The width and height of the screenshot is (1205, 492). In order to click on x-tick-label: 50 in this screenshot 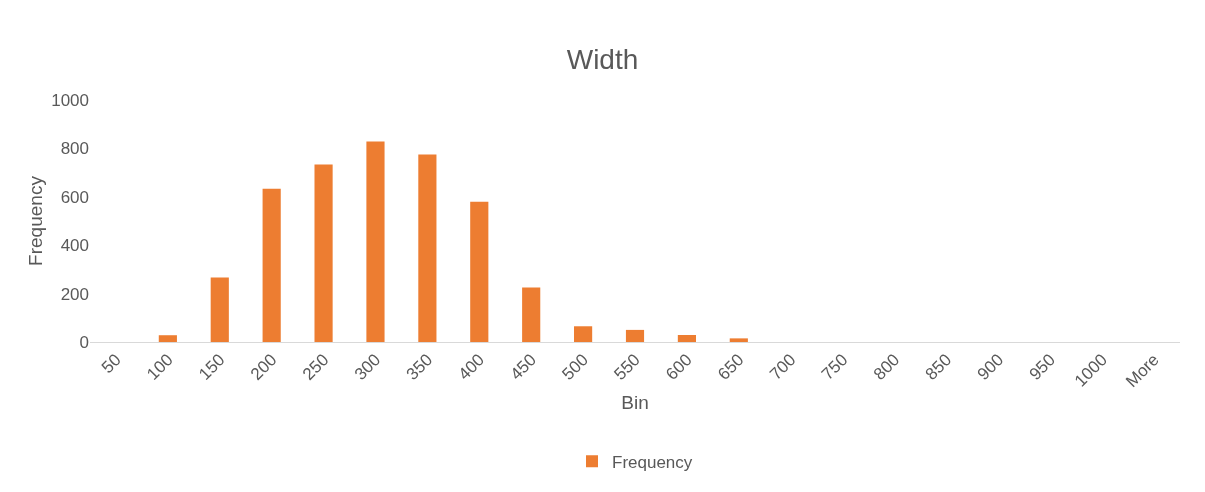, I will do `click(111, 364)`.